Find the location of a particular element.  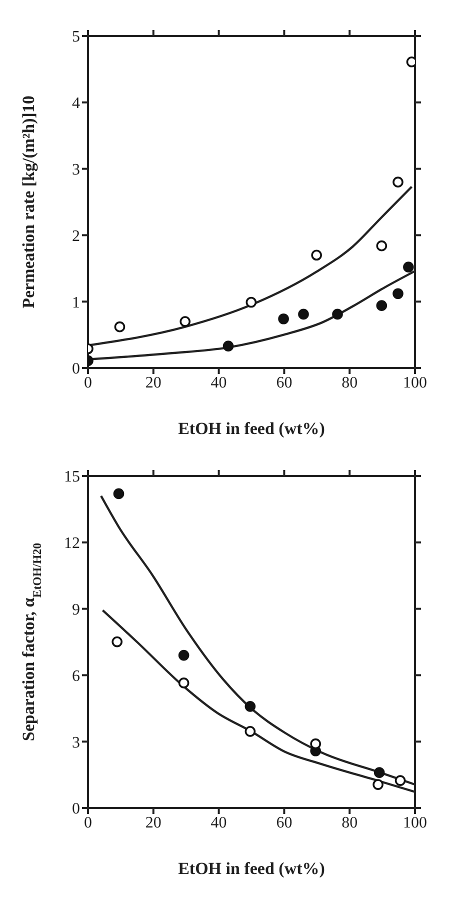

y-tick-label: 12 is located at coordinates (72, 543).